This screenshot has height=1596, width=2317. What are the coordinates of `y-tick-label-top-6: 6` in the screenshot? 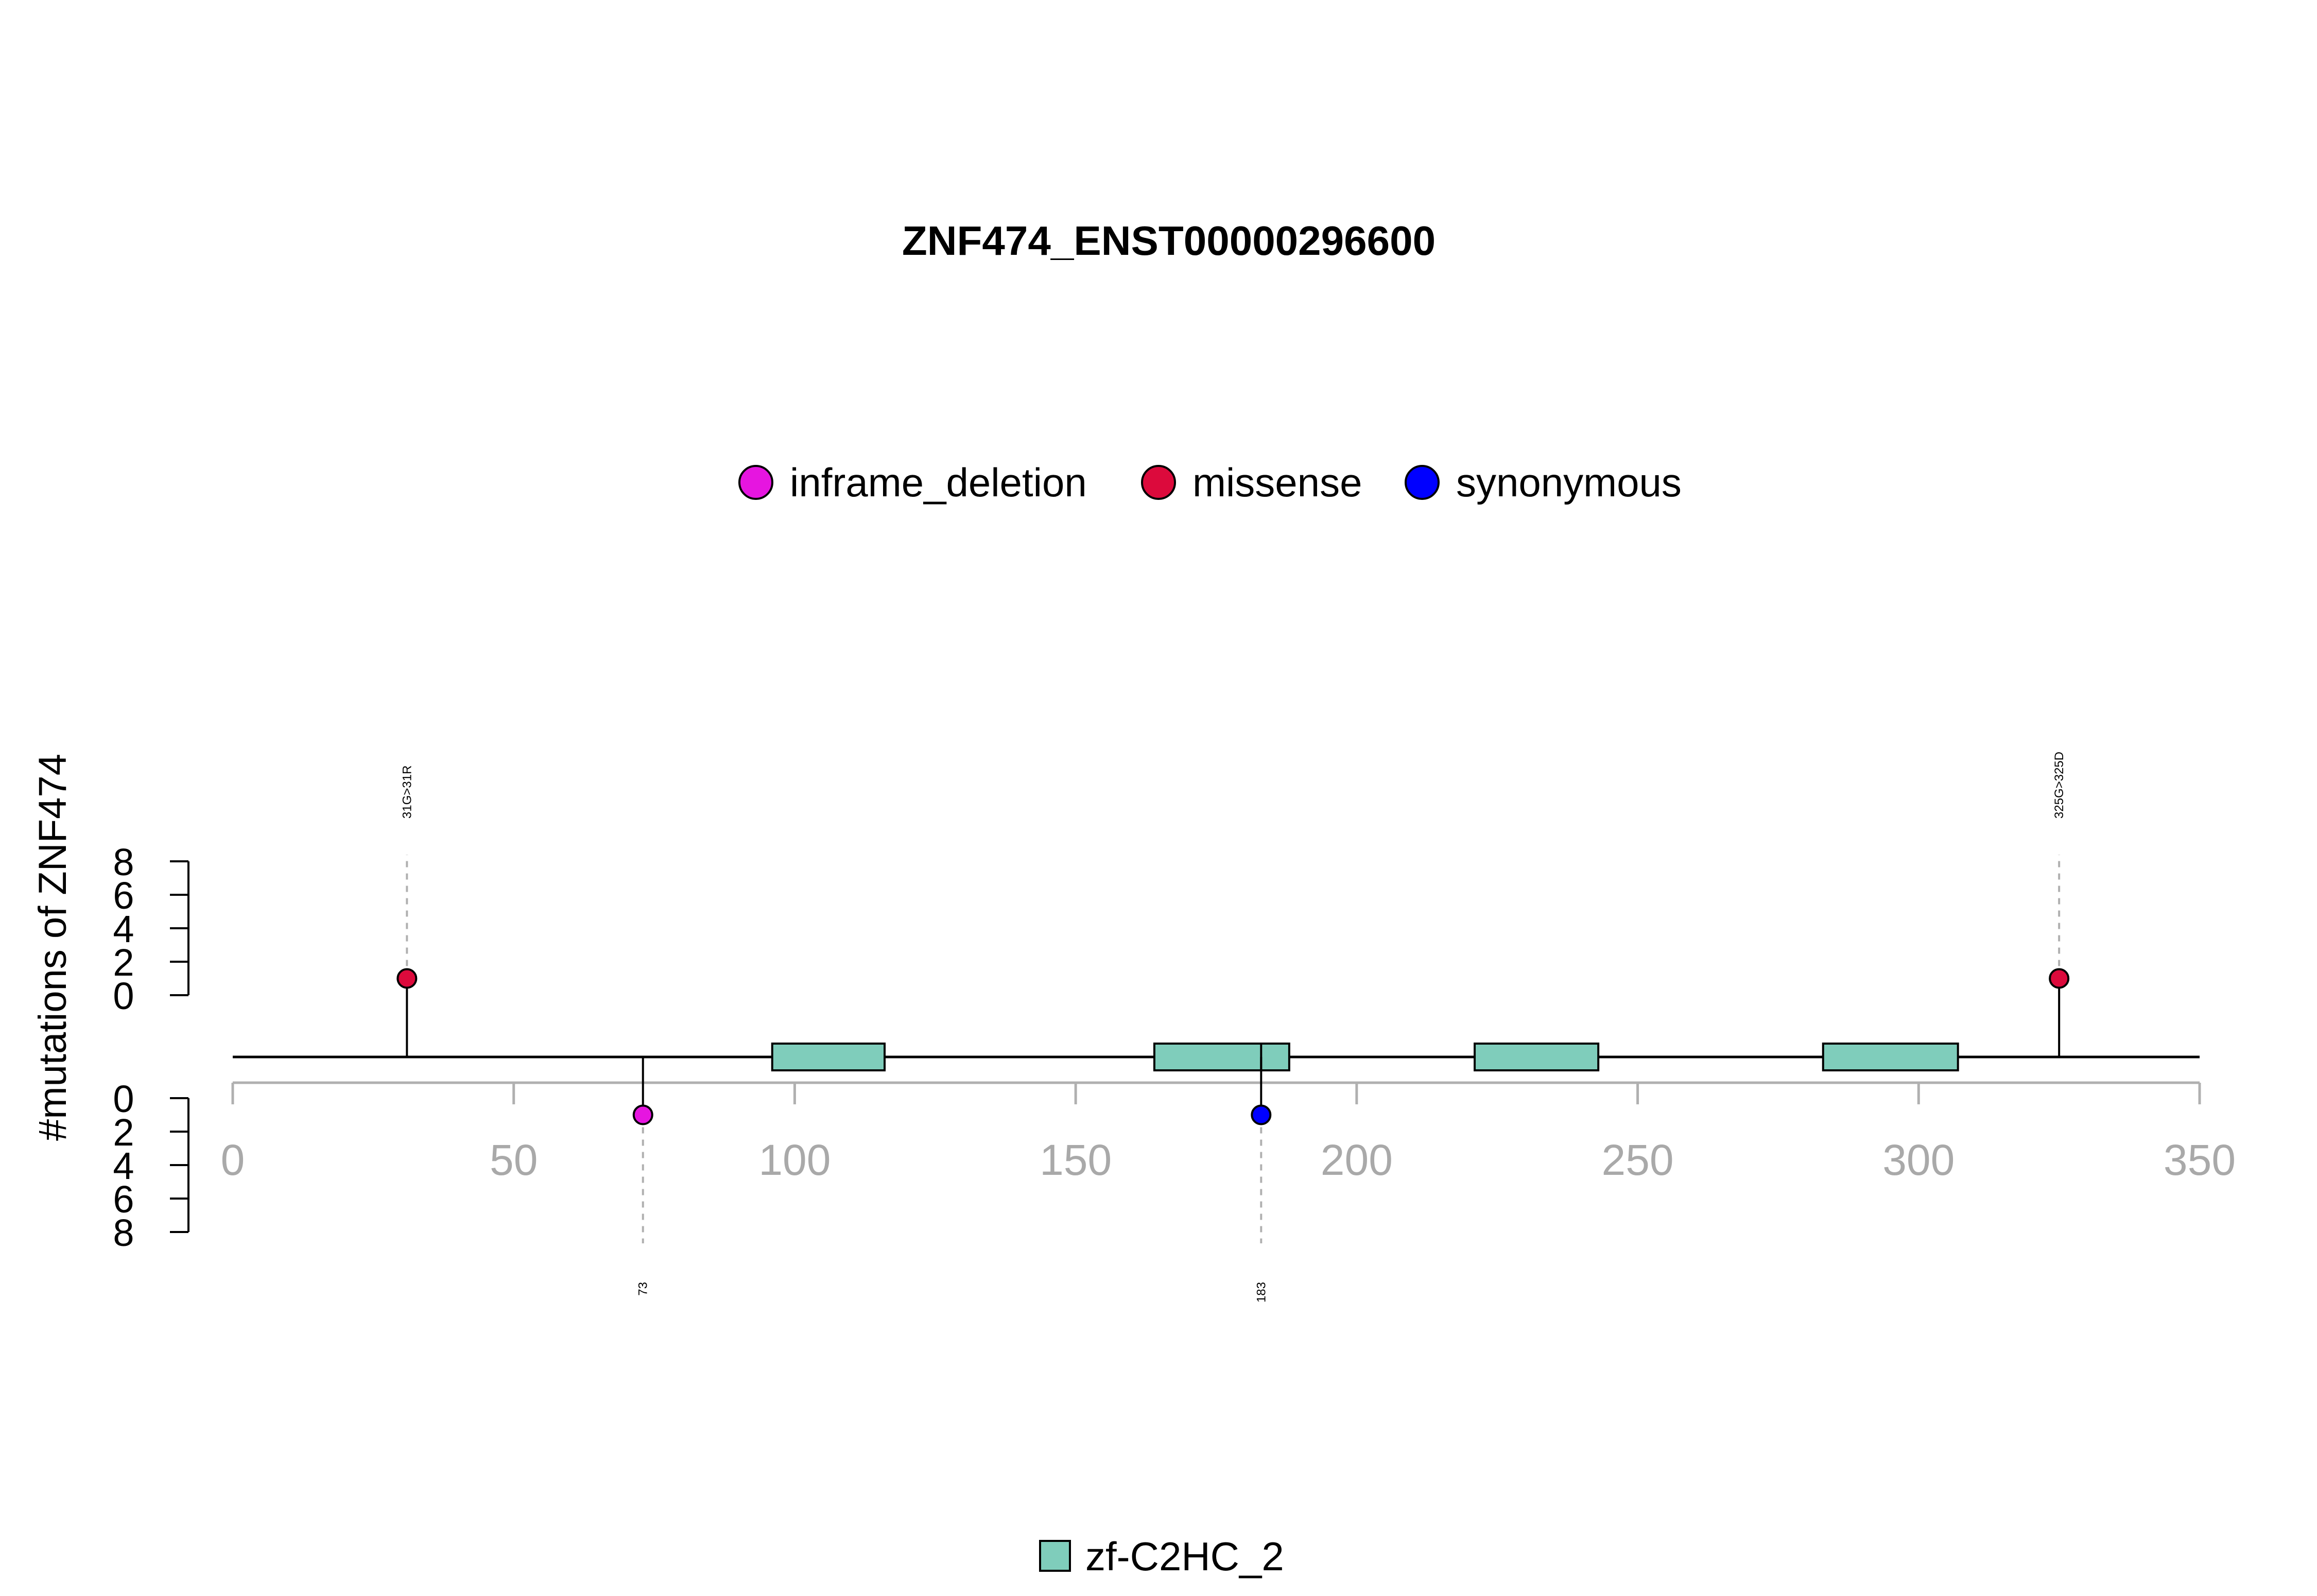 It's located at (123, 895).